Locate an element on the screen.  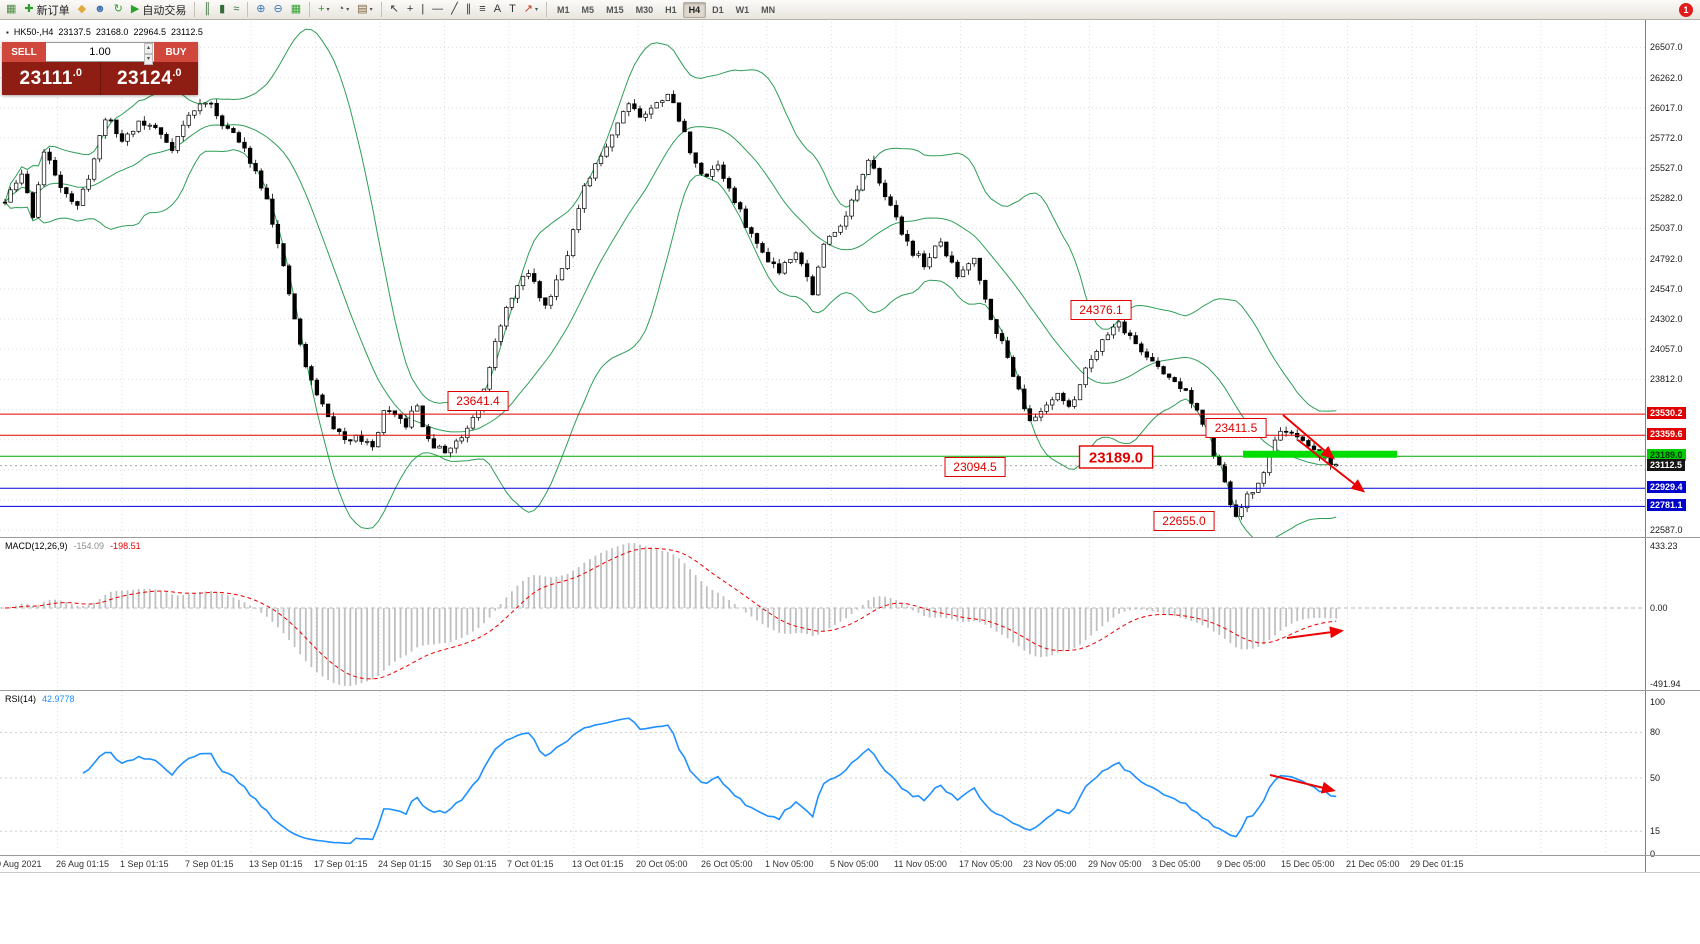
svg-text: 23411.5 is located at coordinates (1236, 428).